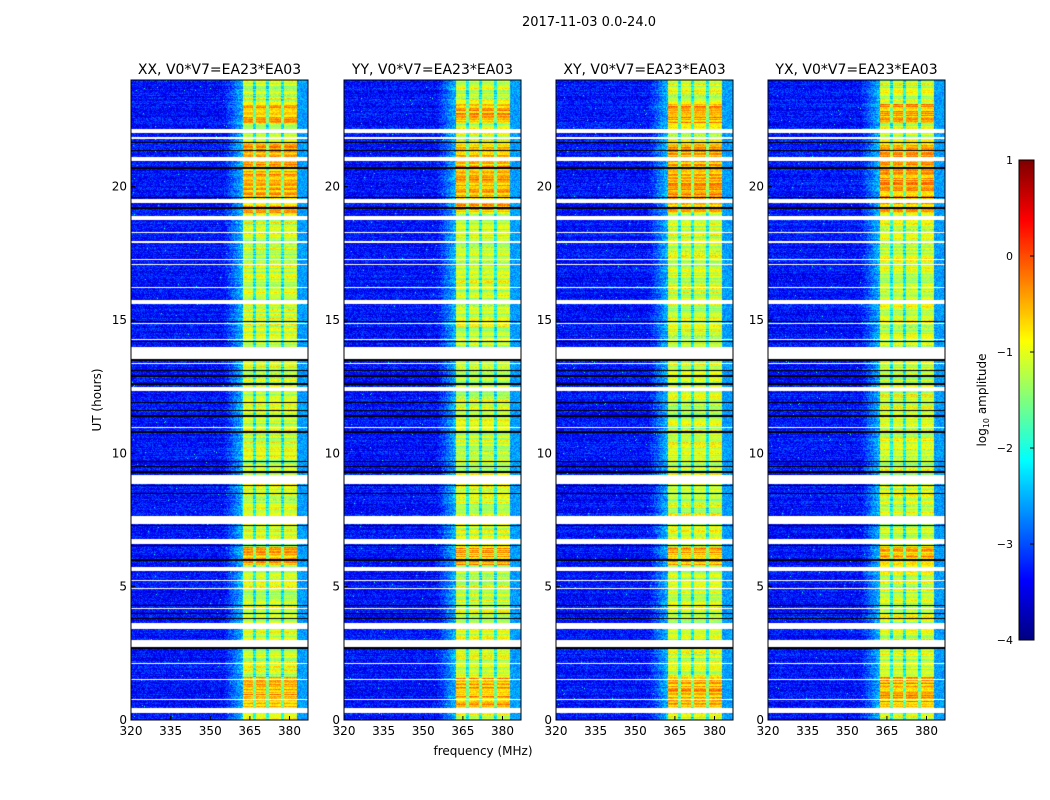 Image resolution: width=1050 pixels, height=800 pixels. What do you see at coordinates (432, 70) in the screenshot?
I see `panel-title: YY, V0*V7=EA23*EA03` at bounding box center [432, 70].